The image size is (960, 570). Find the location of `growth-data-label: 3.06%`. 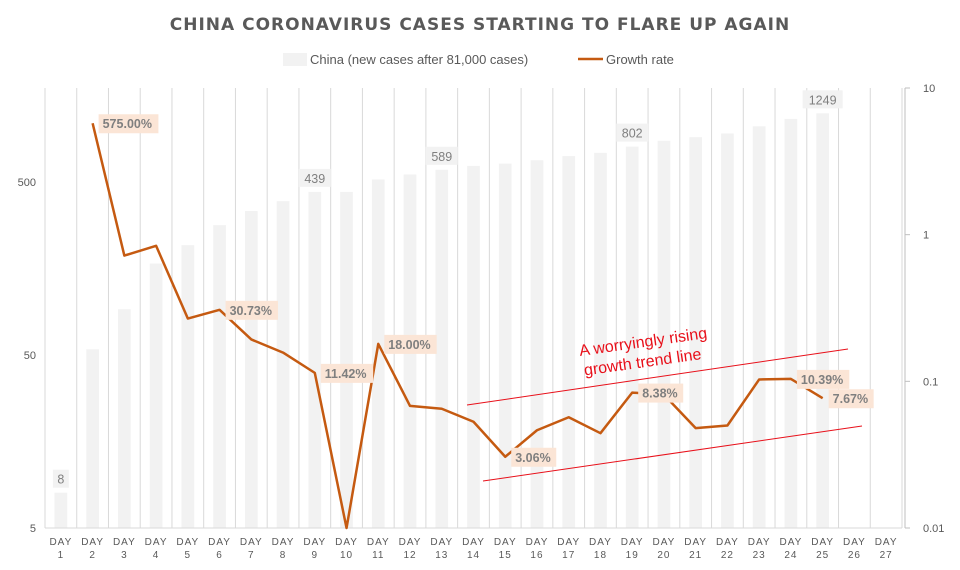

growth-data-label: 3.06% is located at coordinates (532, 458).